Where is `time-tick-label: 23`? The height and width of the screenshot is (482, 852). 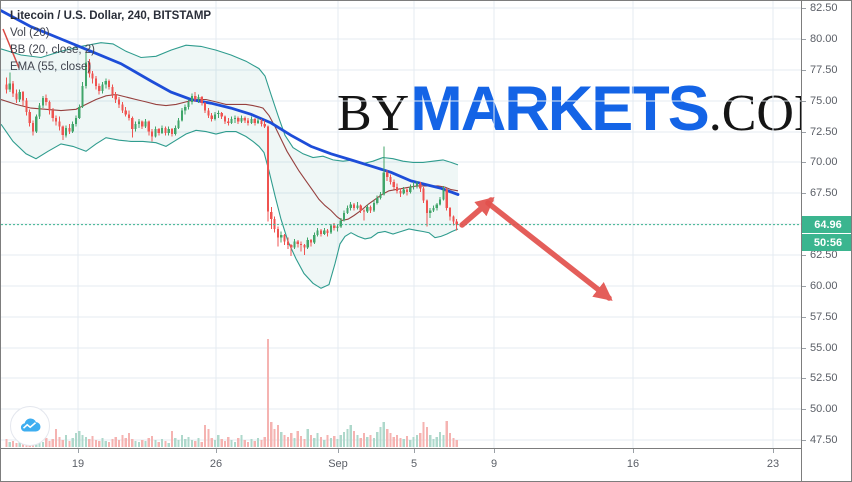 time-tick-label: 23 is located at coordinates (773, 464).